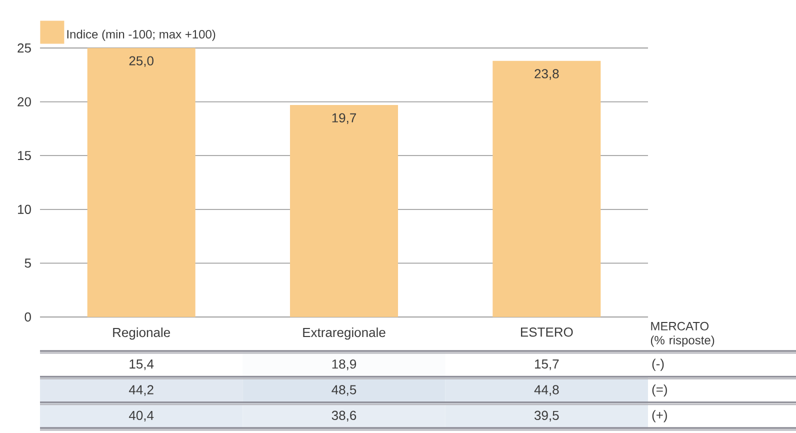 Image resolution: width=796 pixels, height=433 pixels. What do you see at coordinates (142, 365) in the screenshot?
I see `data-label: 15,4` at bounding box center [142, 365].